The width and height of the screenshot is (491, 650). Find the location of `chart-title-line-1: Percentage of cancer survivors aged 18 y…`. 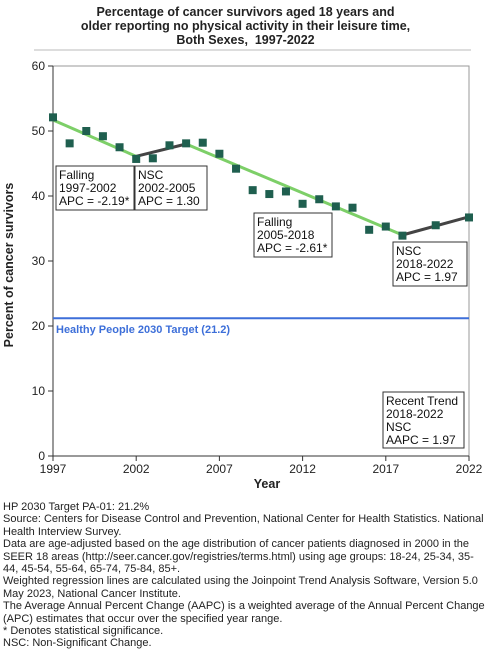

chart-title-line-1: Percentage of cancer survivors aged 18 y… is located at coordinates (245, 12).